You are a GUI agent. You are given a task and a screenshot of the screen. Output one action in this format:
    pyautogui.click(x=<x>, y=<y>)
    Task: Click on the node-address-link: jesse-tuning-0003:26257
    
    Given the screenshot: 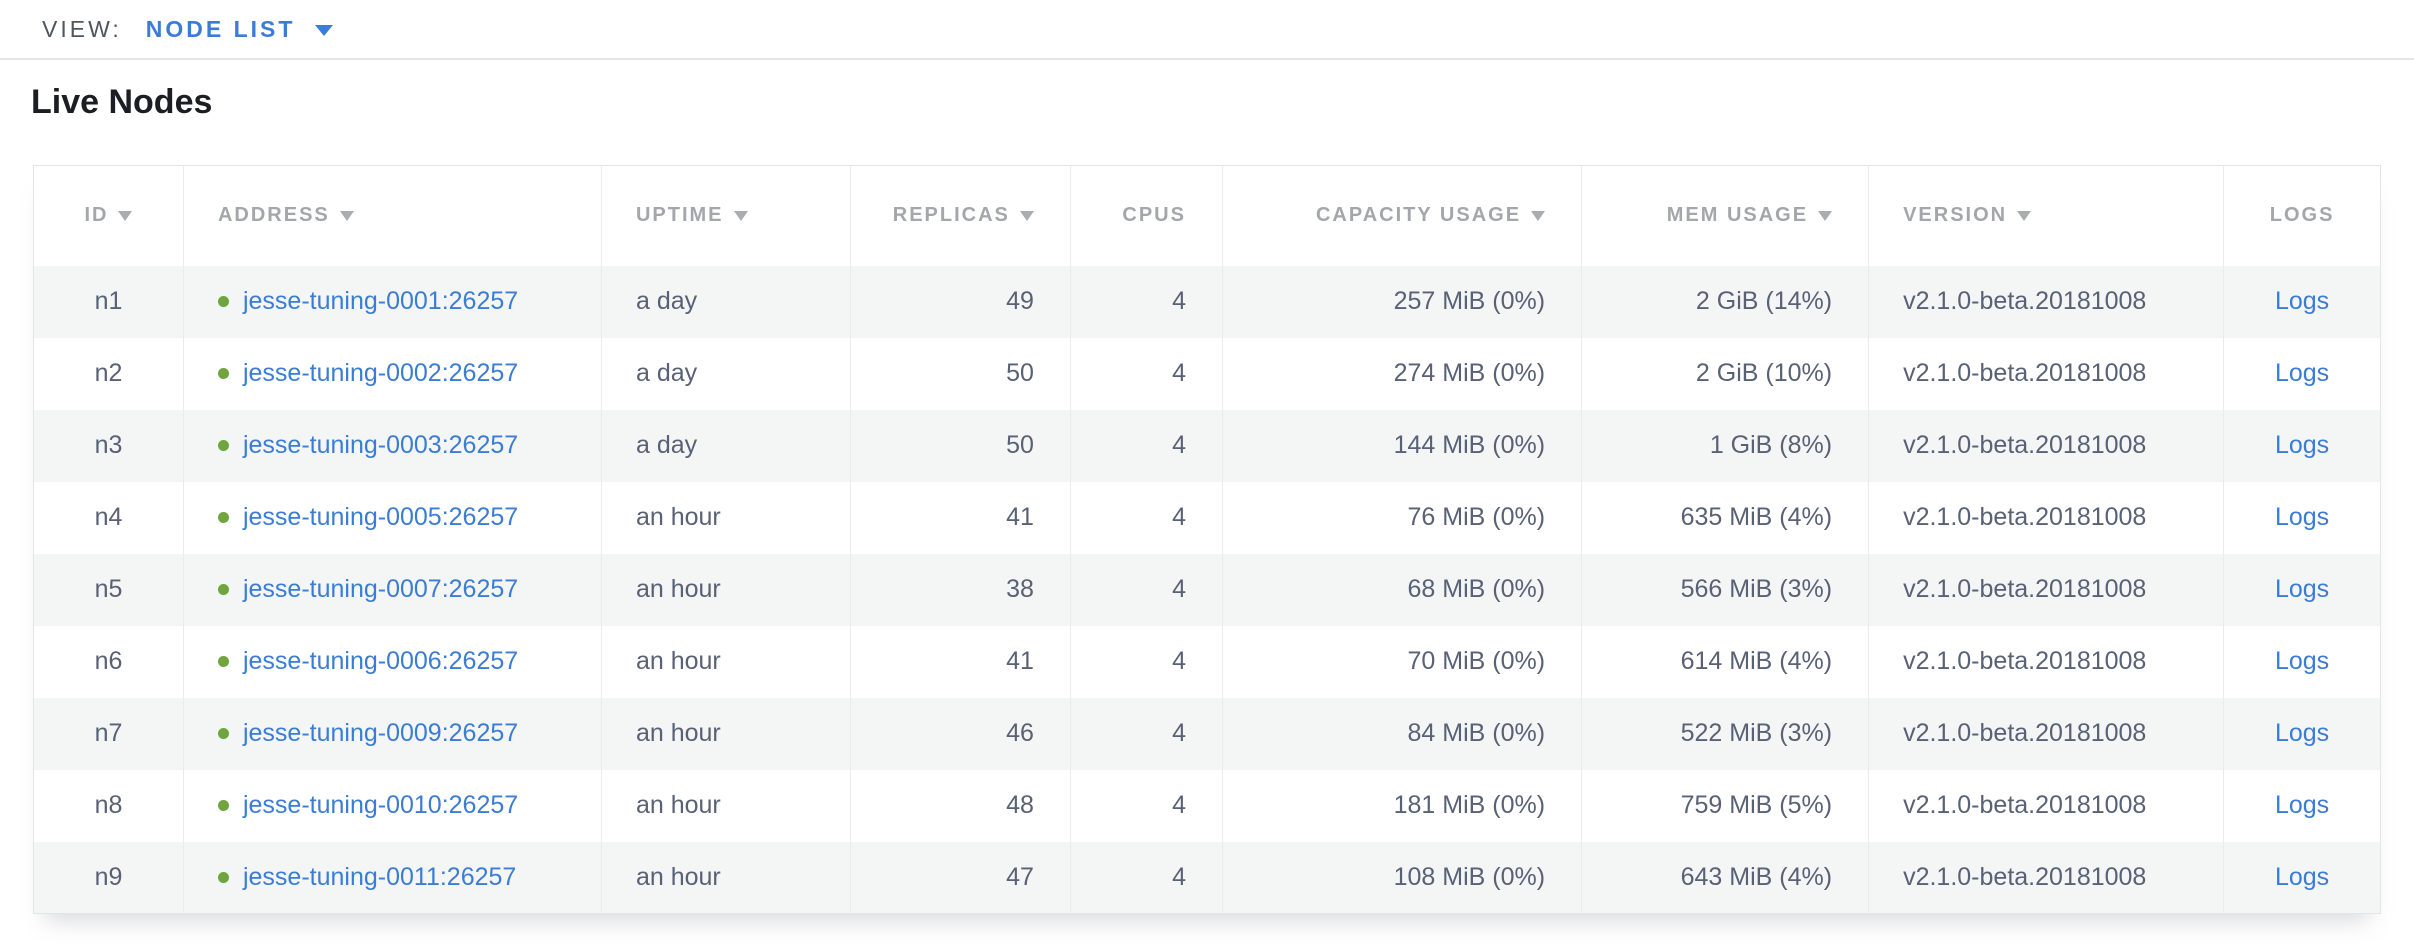 What is the action you would take?
    pyautogui.click(x=380, y=445)
    